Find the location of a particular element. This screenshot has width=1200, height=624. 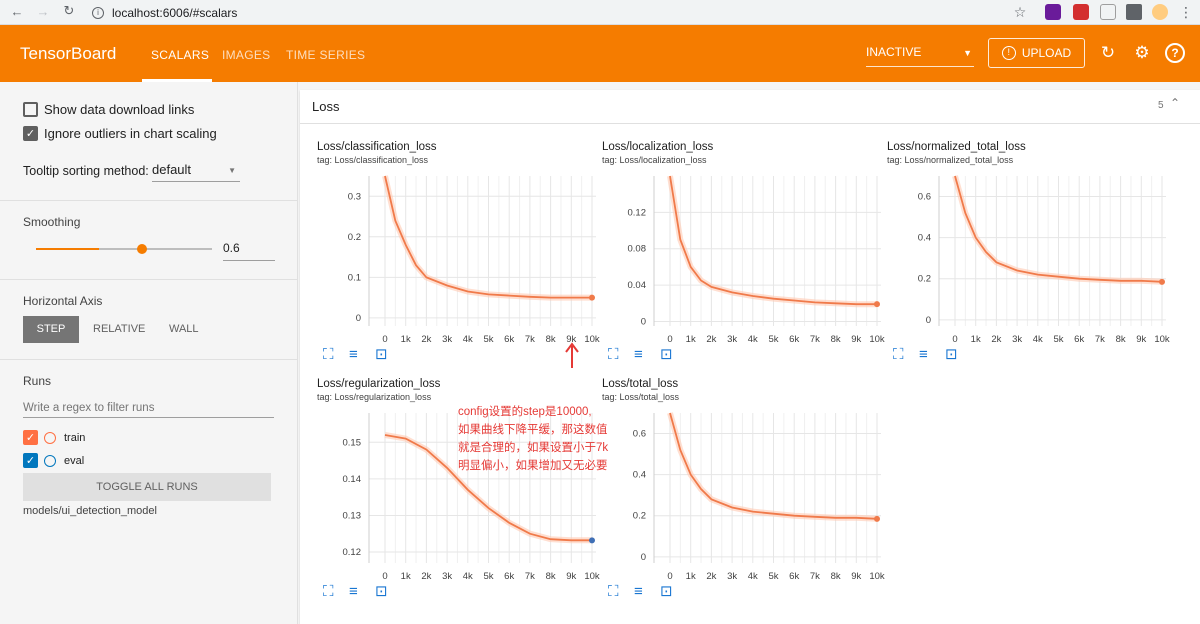

run-eval-checkbox: ✓ is located at coordinates (30, 460).